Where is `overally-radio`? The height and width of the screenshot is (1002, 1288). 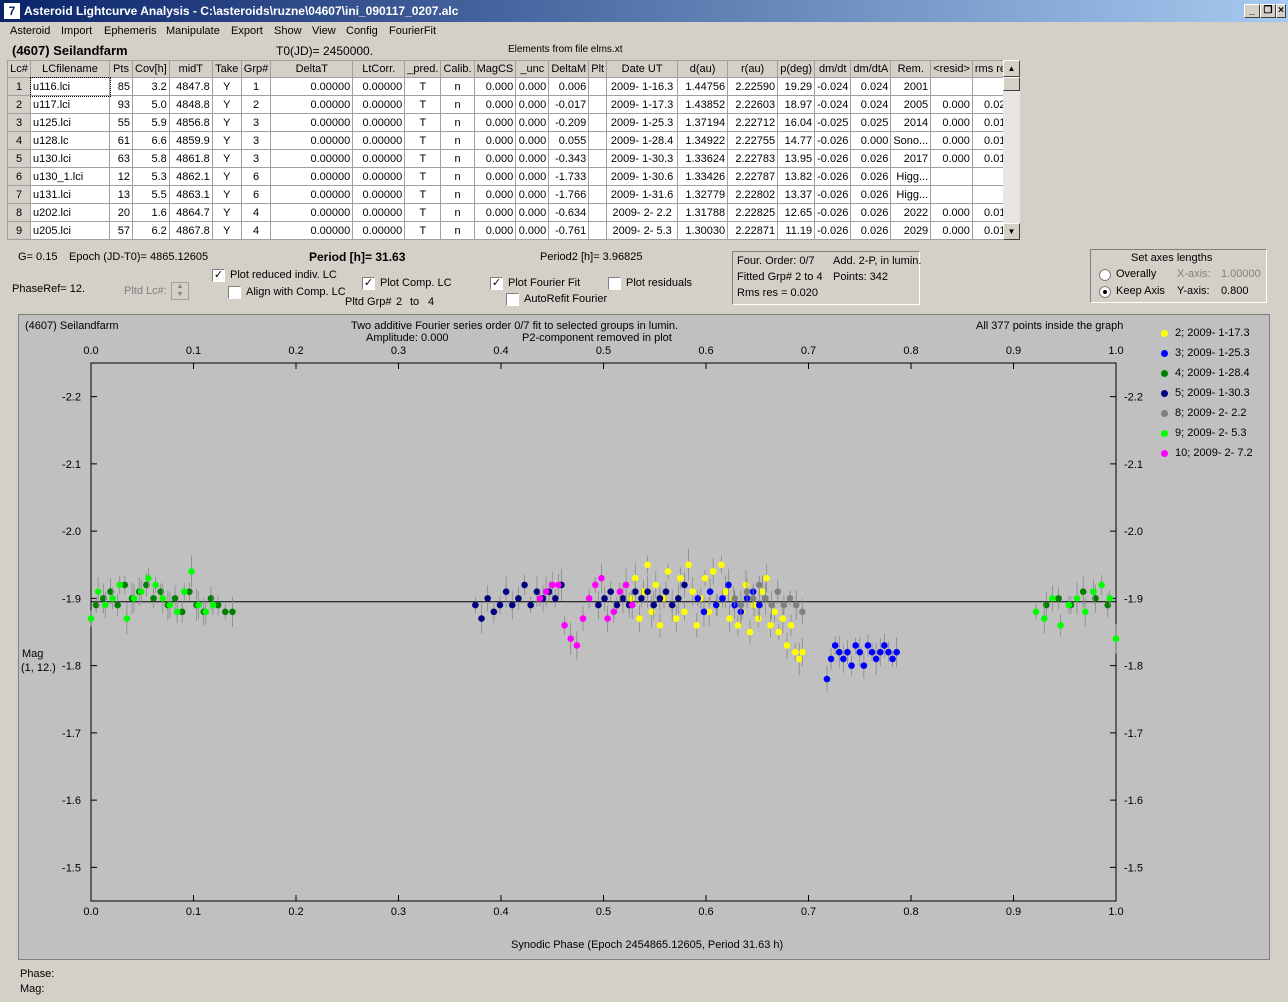 overally-radio is located at coordinates (1105, 275).